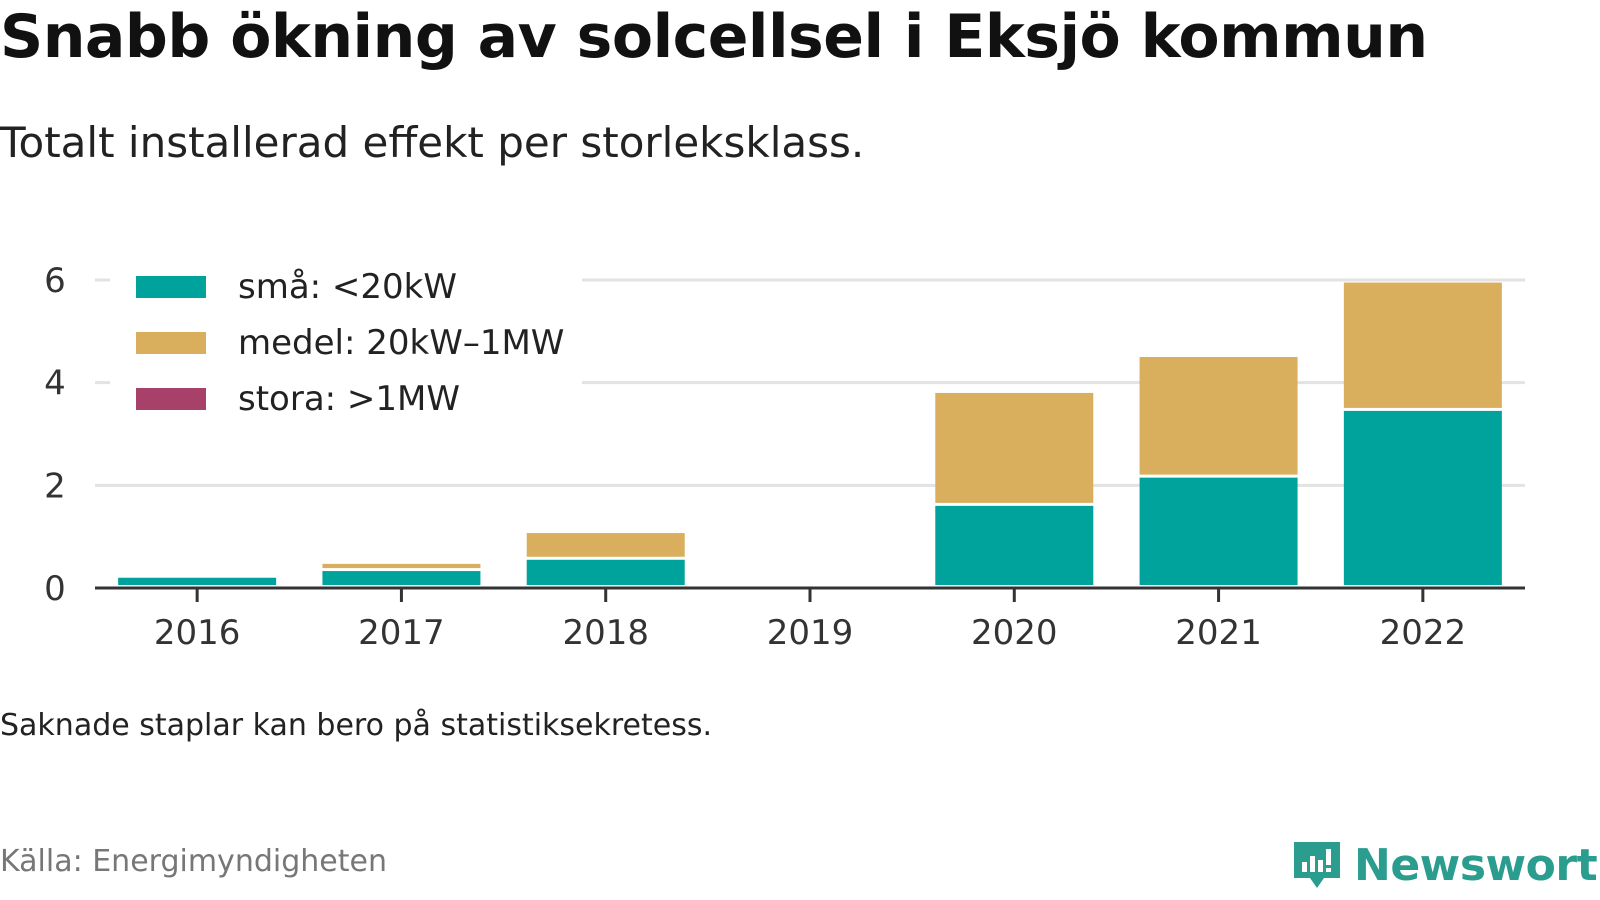  I want to click on y-tick-label: 4, so click(55, 384).